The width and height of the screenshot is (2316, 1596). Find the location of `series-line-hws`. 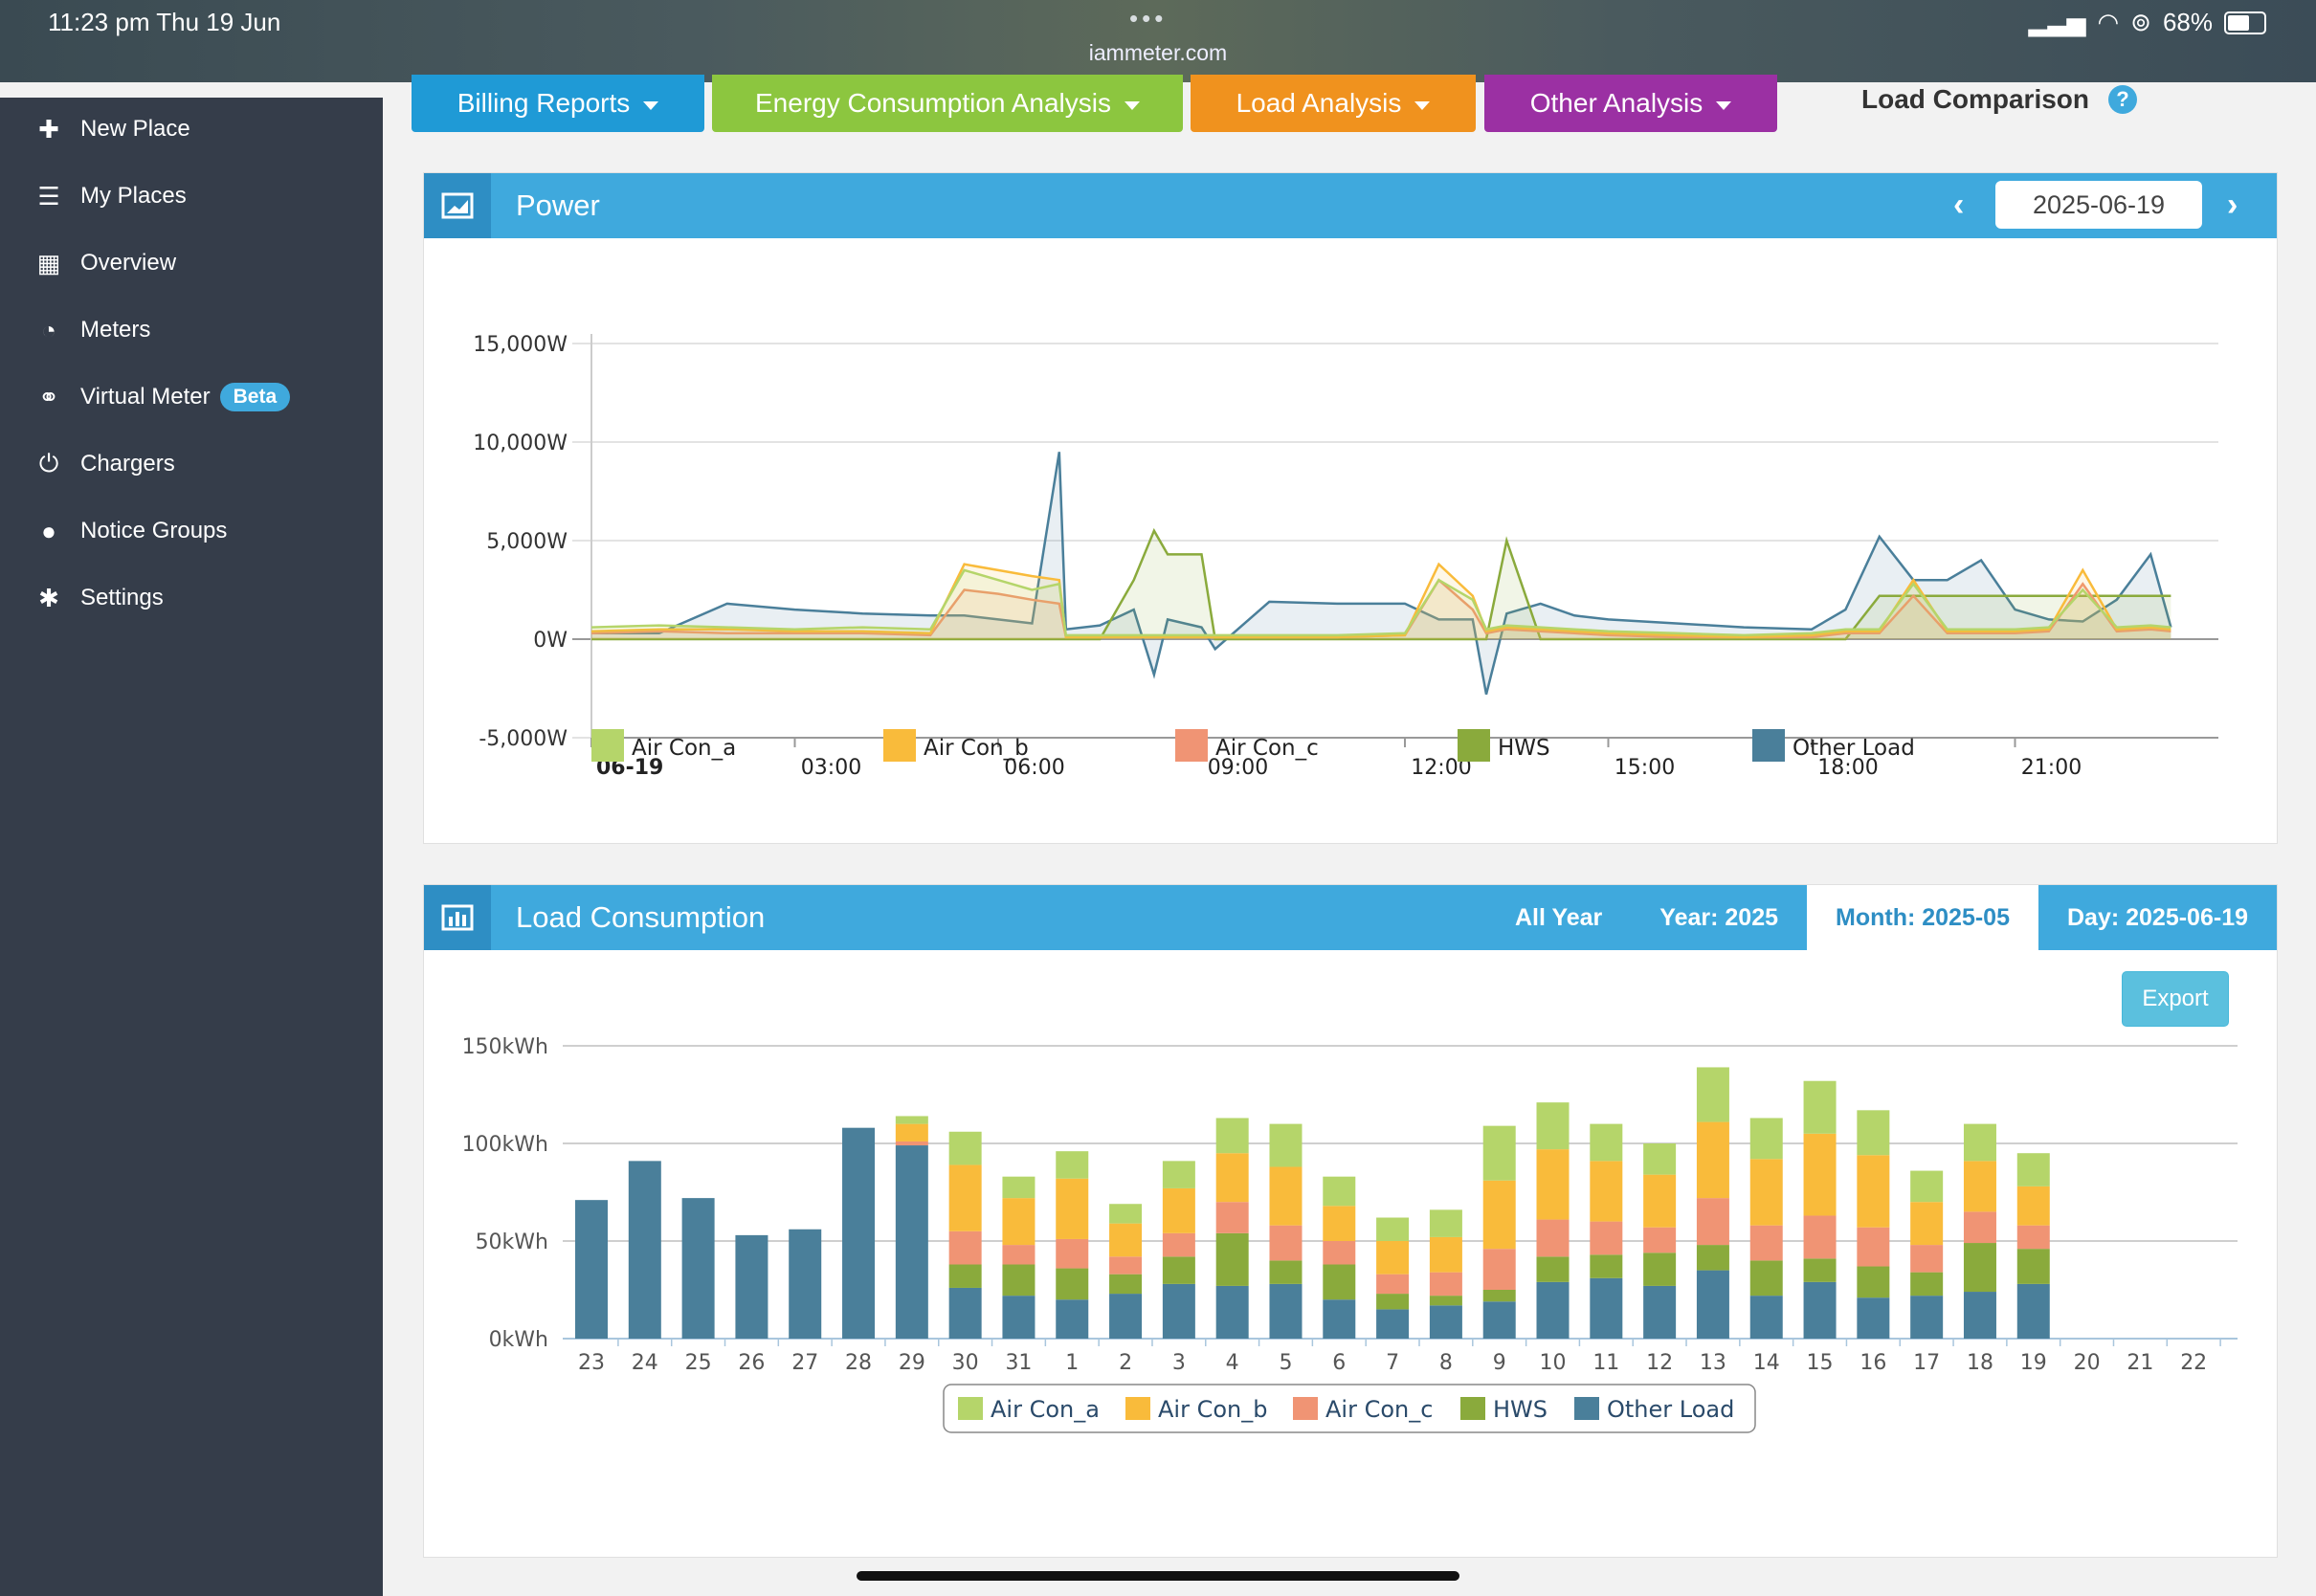

series-line-hws is located at coordinates (1381, 584).